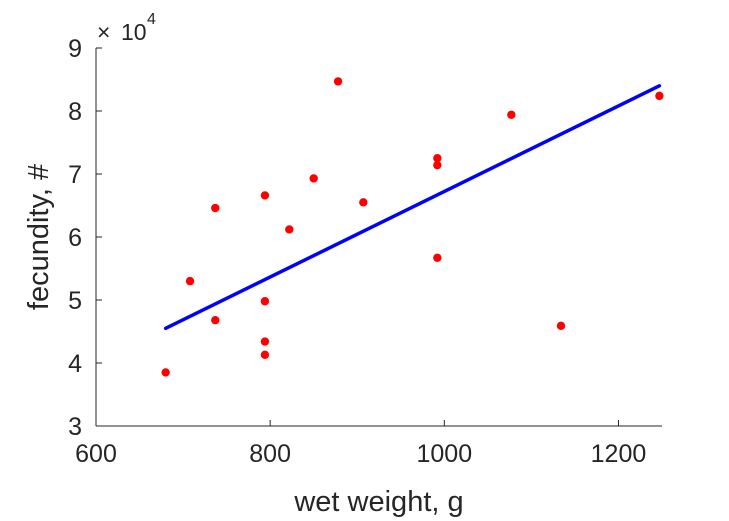 This screenshot has width=729, height=521. Describe the element at coordinates (75, 301) in the screenshot. I see `y-tick-label: 5` at that location.